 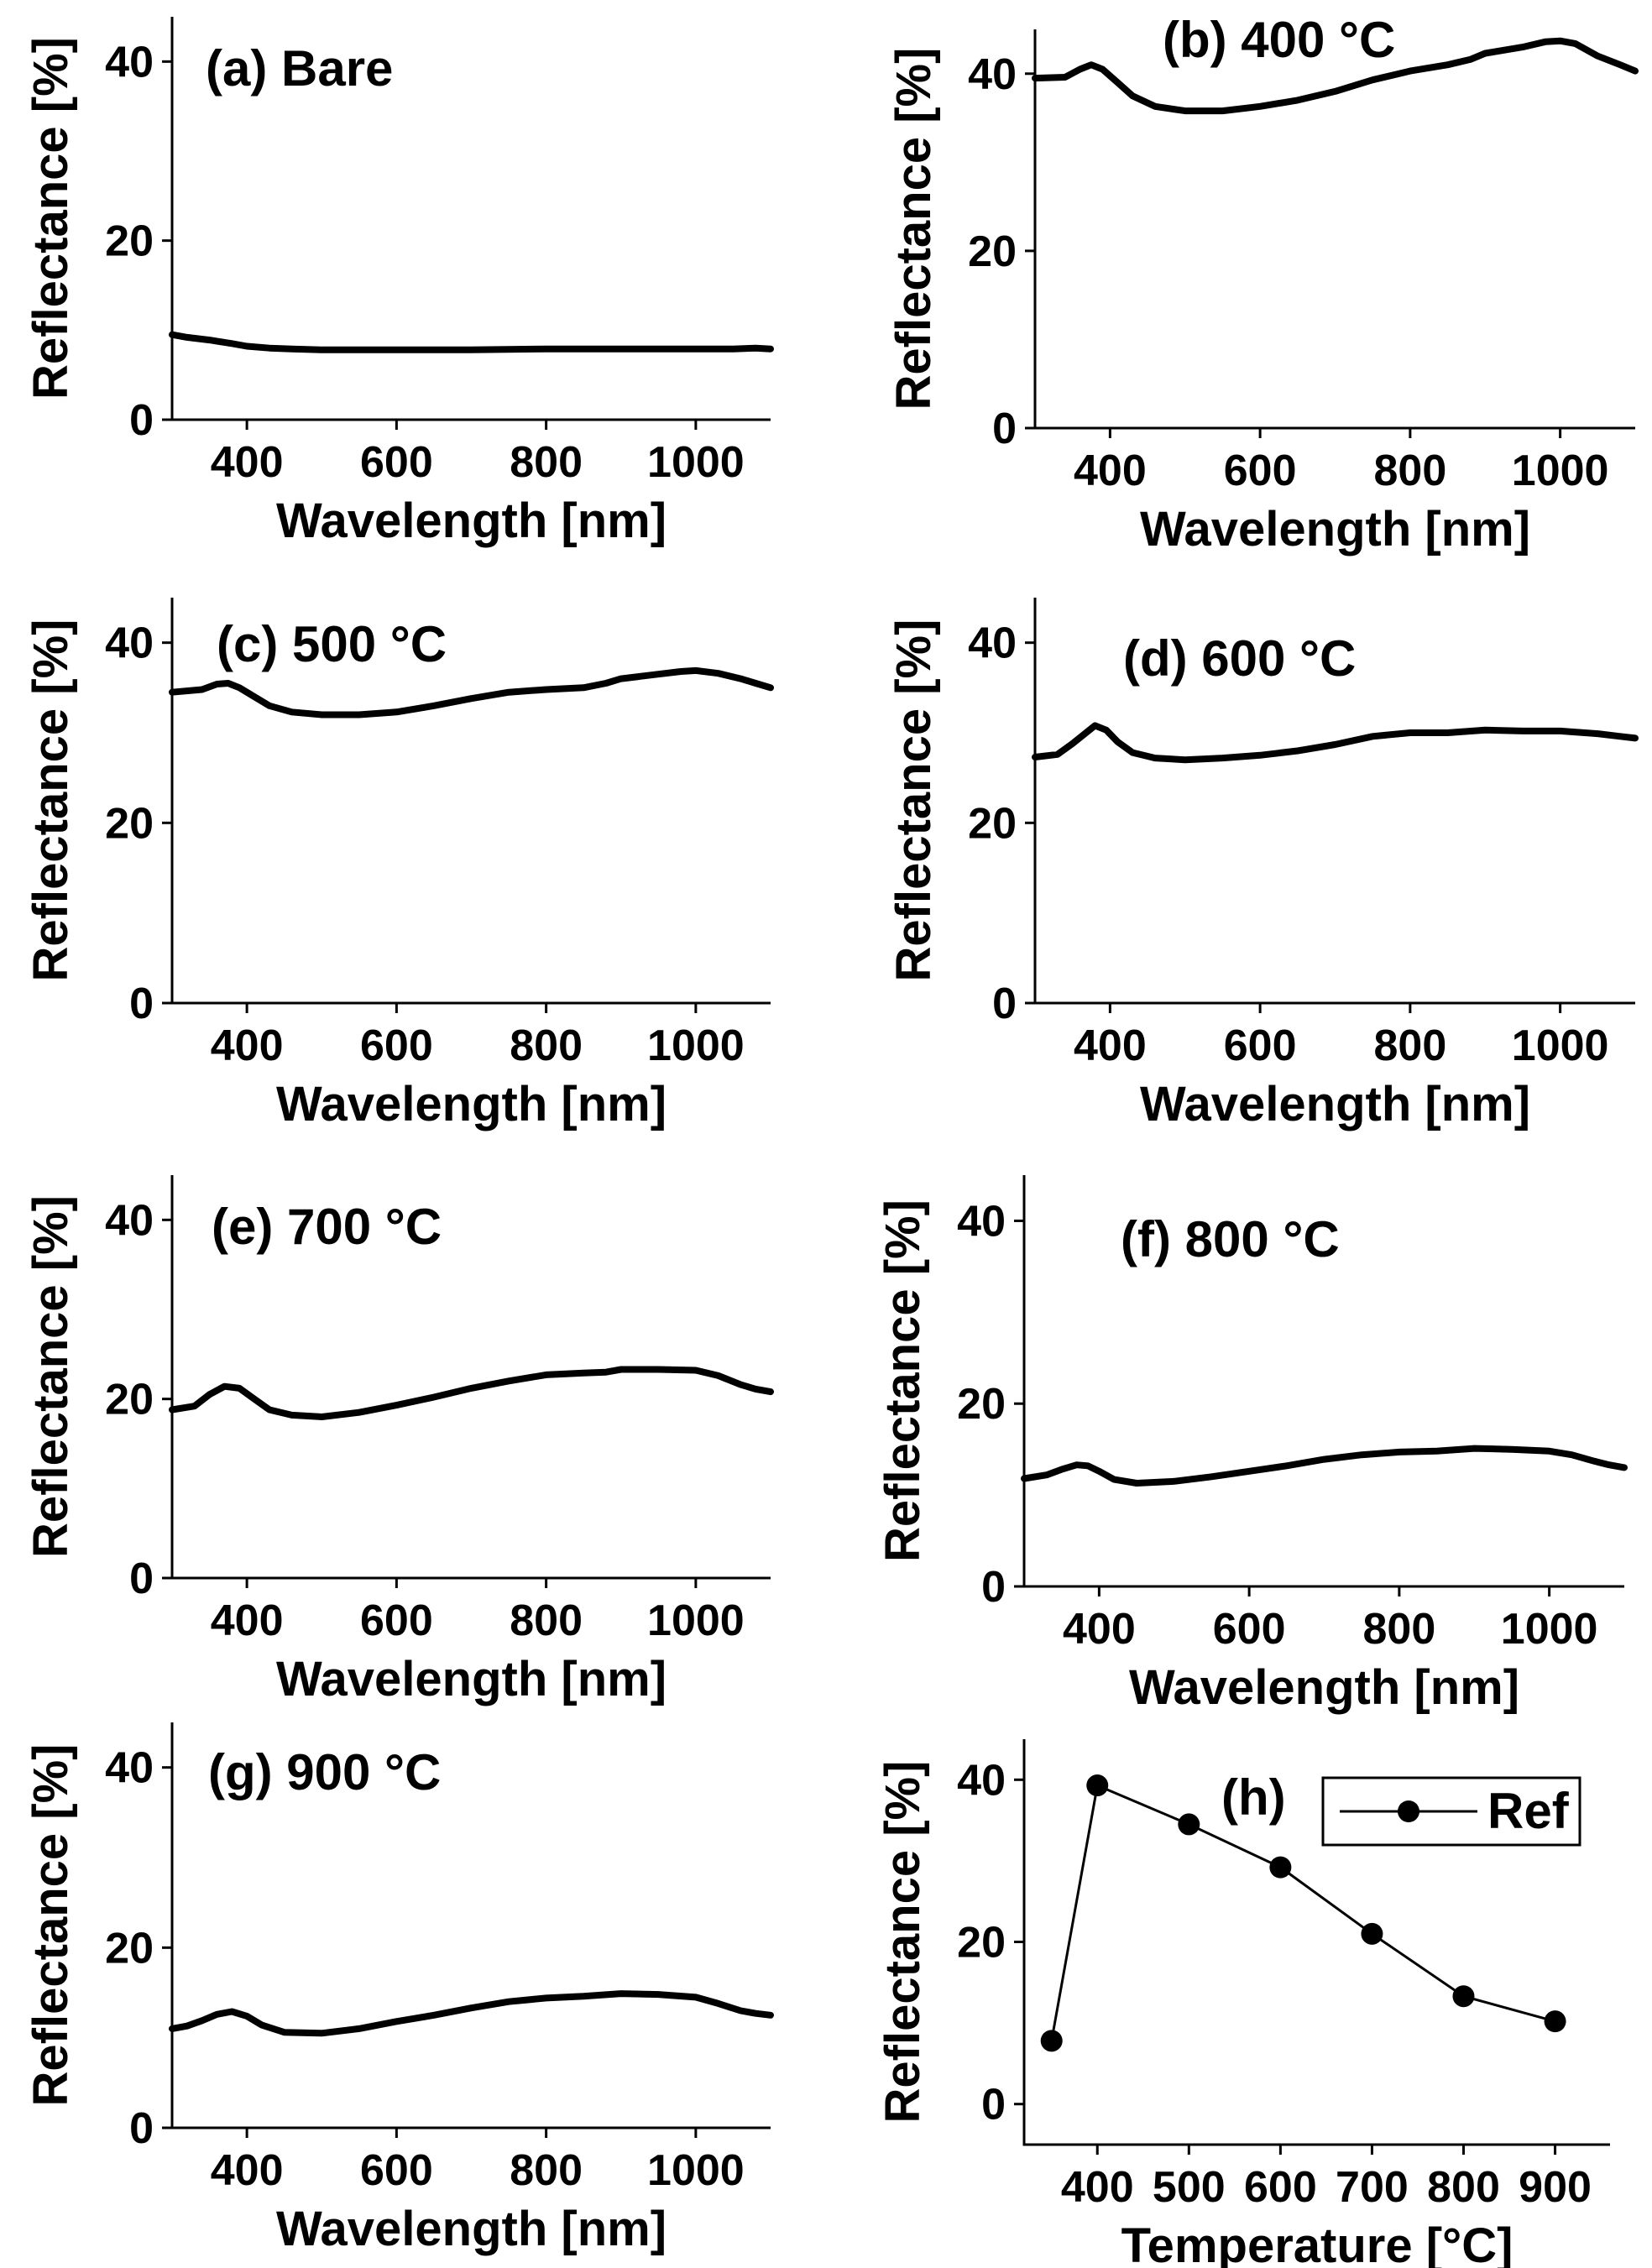 I want to click on series-line-f, so click(x=1325, y=1466).